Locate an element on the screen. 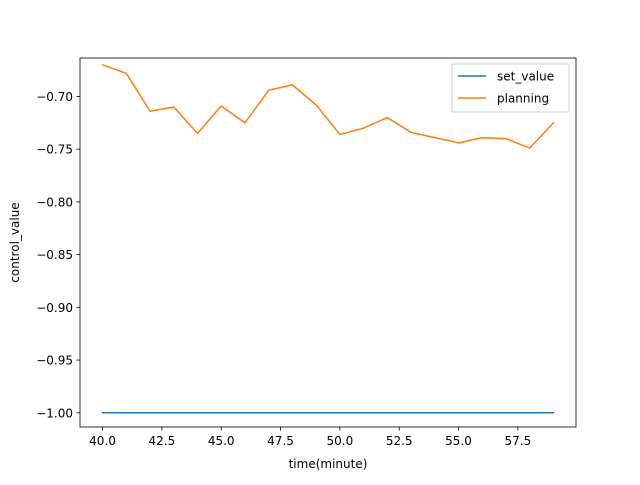 Image resolution: width=640 pixels, height=485 pixels. y-tick-label: −0.75 is located at coordinates (54, 150).